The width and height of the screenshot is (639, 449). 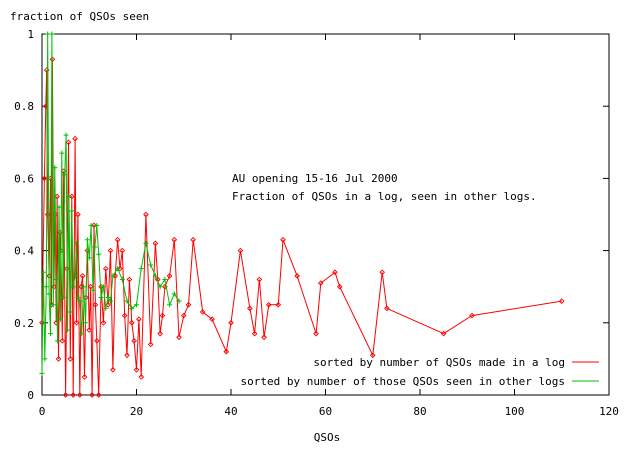 What do you see at coordinates (439, 362) in the screenshot?
I see `legend-label: sorted by number of QSOs made in a log` at bounding box center [439, 362].